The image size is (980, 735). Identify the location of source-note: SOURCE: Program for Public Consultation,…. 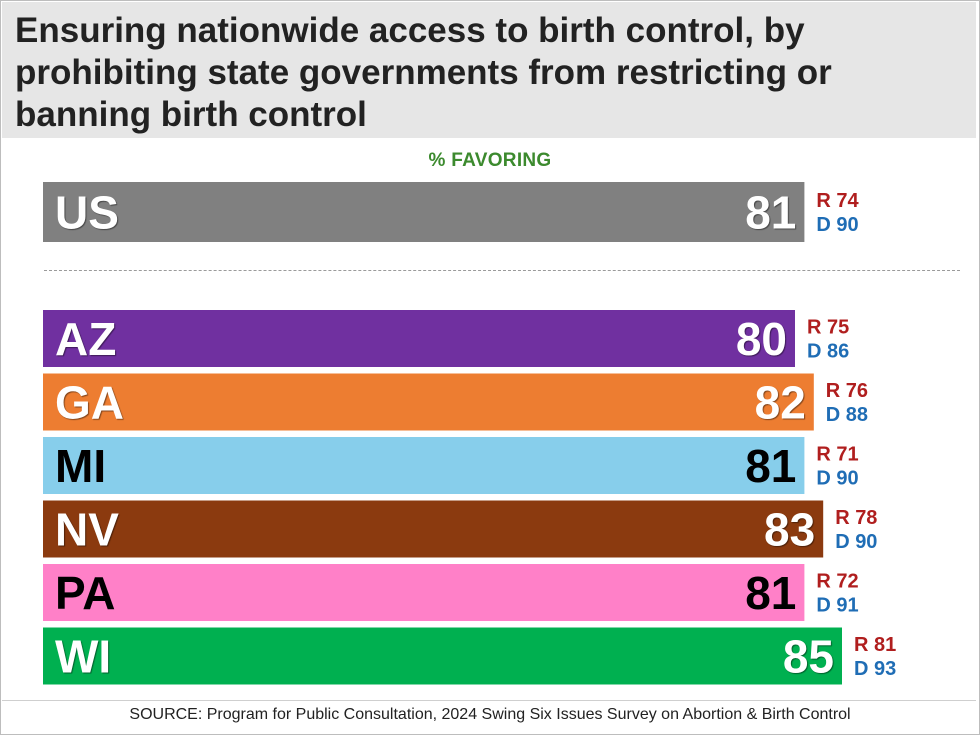
(490, 714).